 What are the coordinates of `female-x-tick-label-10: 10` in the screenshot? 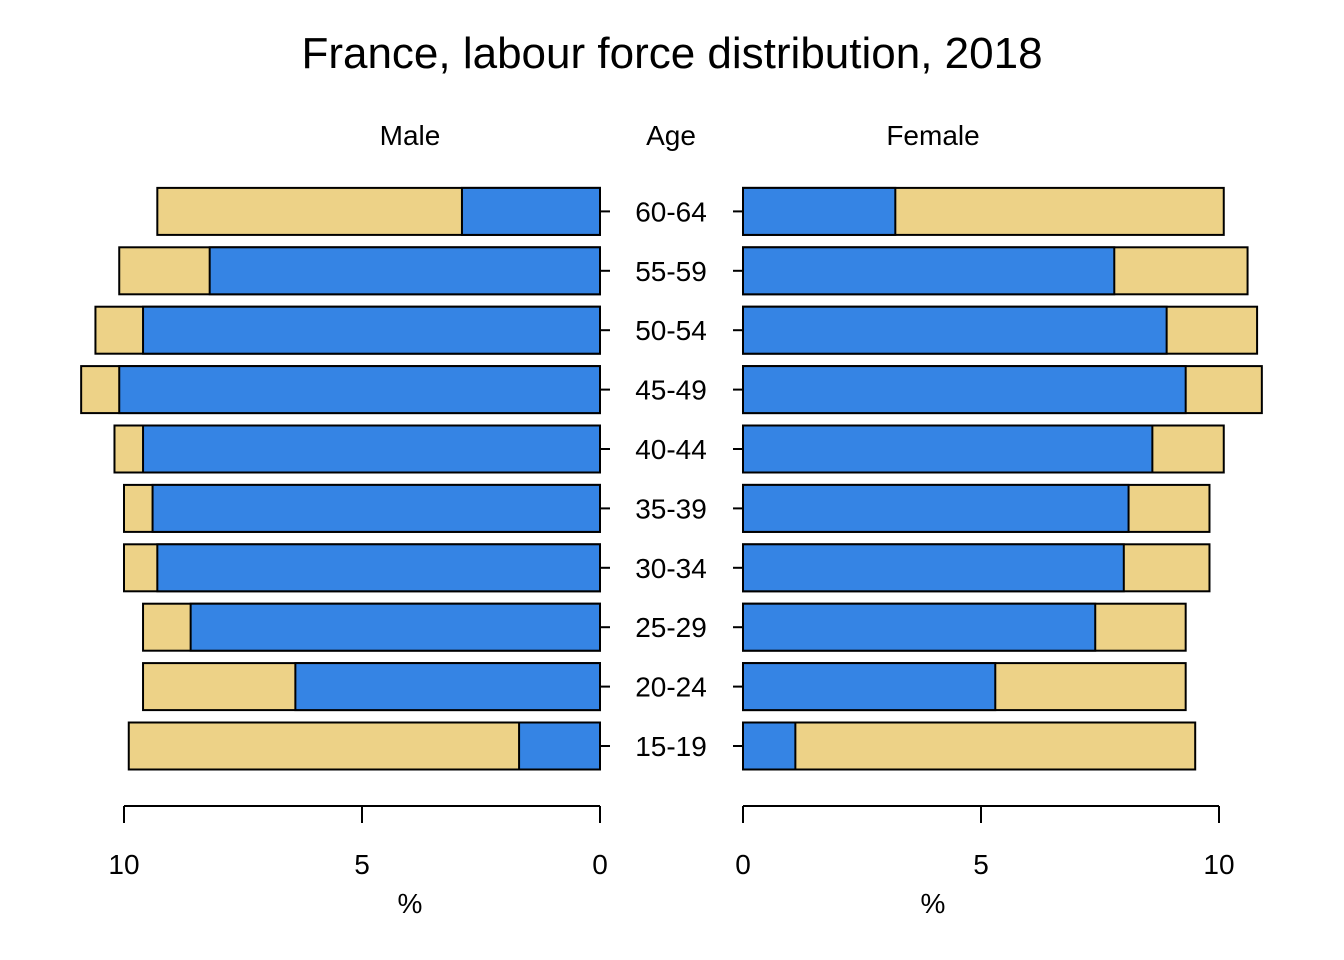 It's located at (1218, 864).